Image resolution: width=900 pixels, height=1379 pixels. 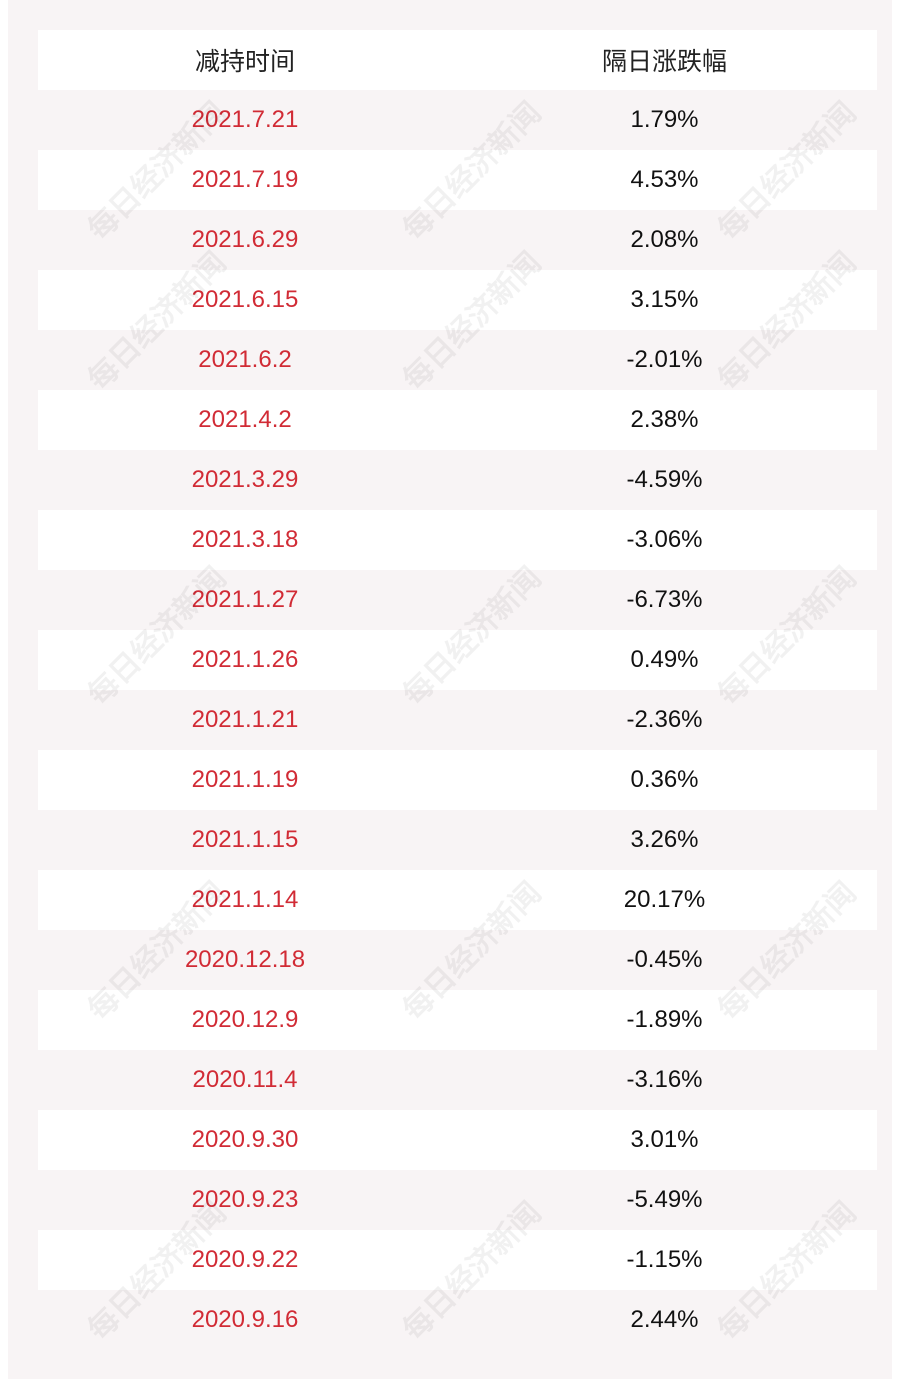 I want to click on date-cell: 2020.9.22, so click(x=245, y=1259).